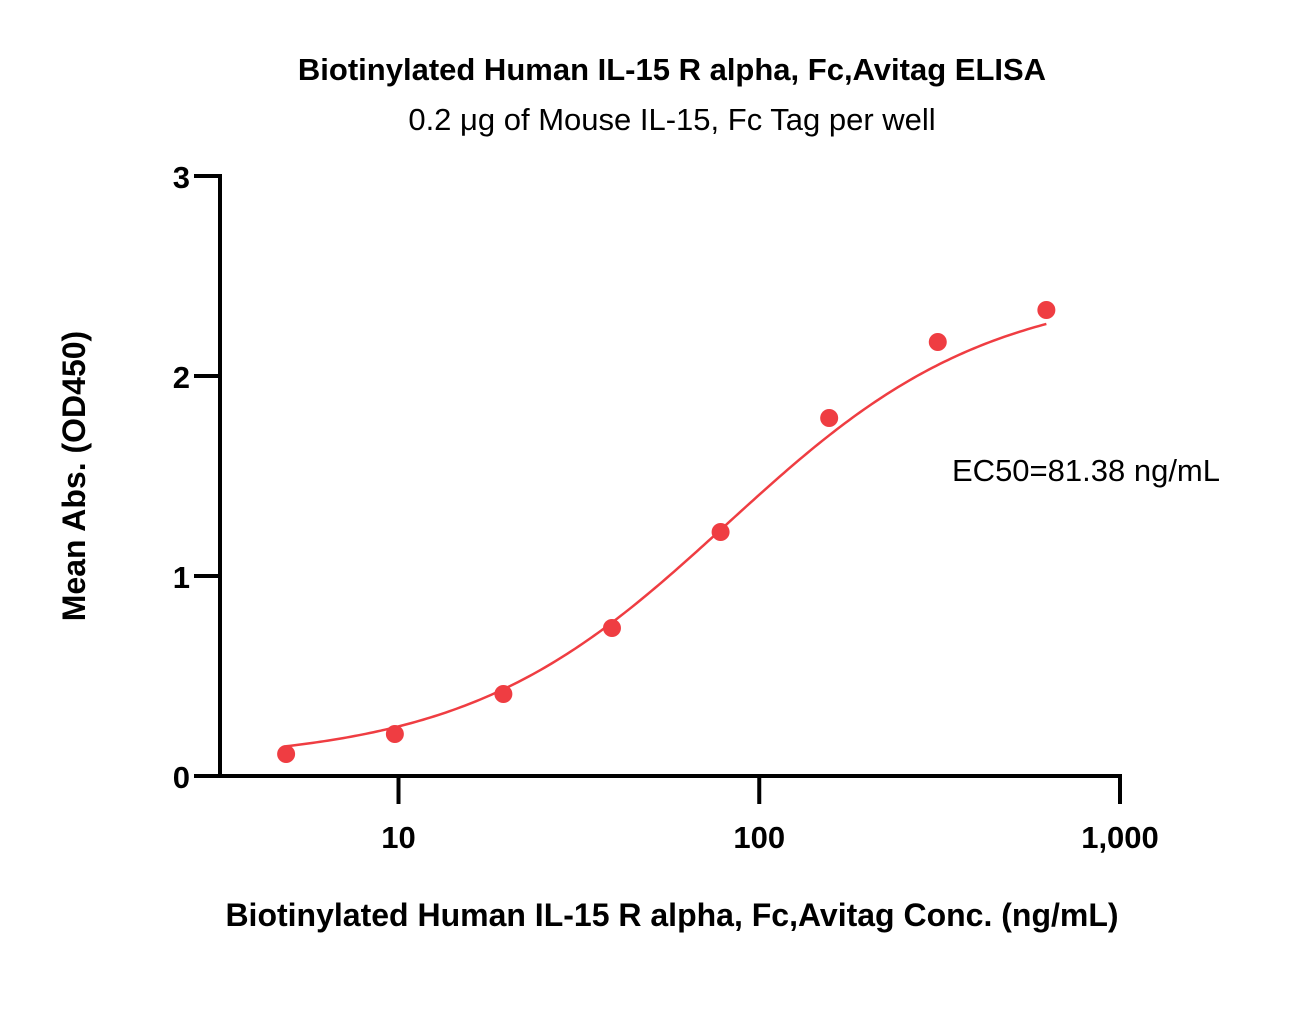 This screenshot has width=1313, height=1032. I want to click on ec50-annotation: EC50=81.38 ng/mL, so click(1086, 470).